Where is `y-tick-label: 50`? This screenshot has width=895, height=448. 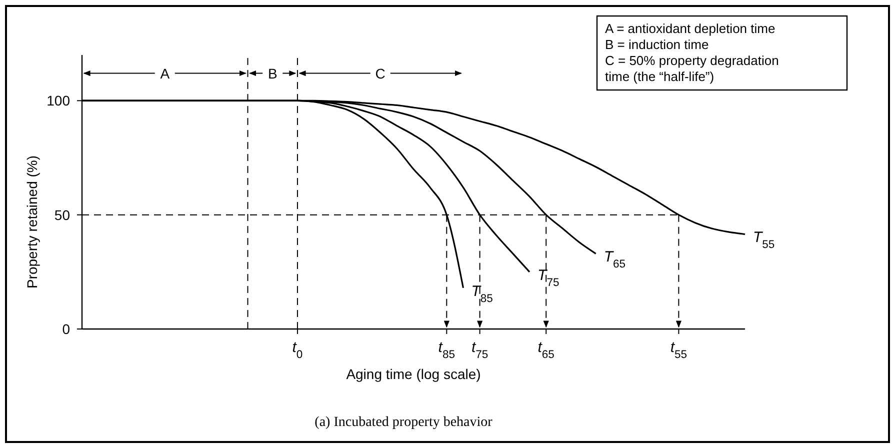
y-tick-label: 50 is located at coordinates (62, 214).